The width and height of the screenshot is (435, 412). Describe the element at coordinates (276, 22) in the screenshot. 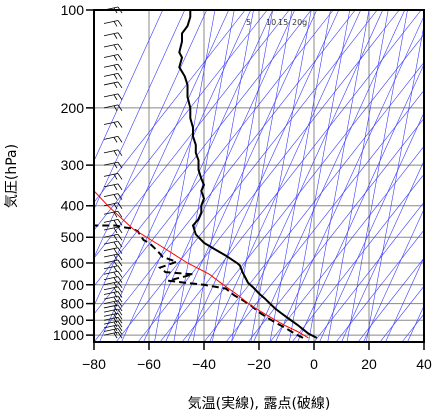

I see `mixing-ratio-labels: 5 10 15 20g` at that location.